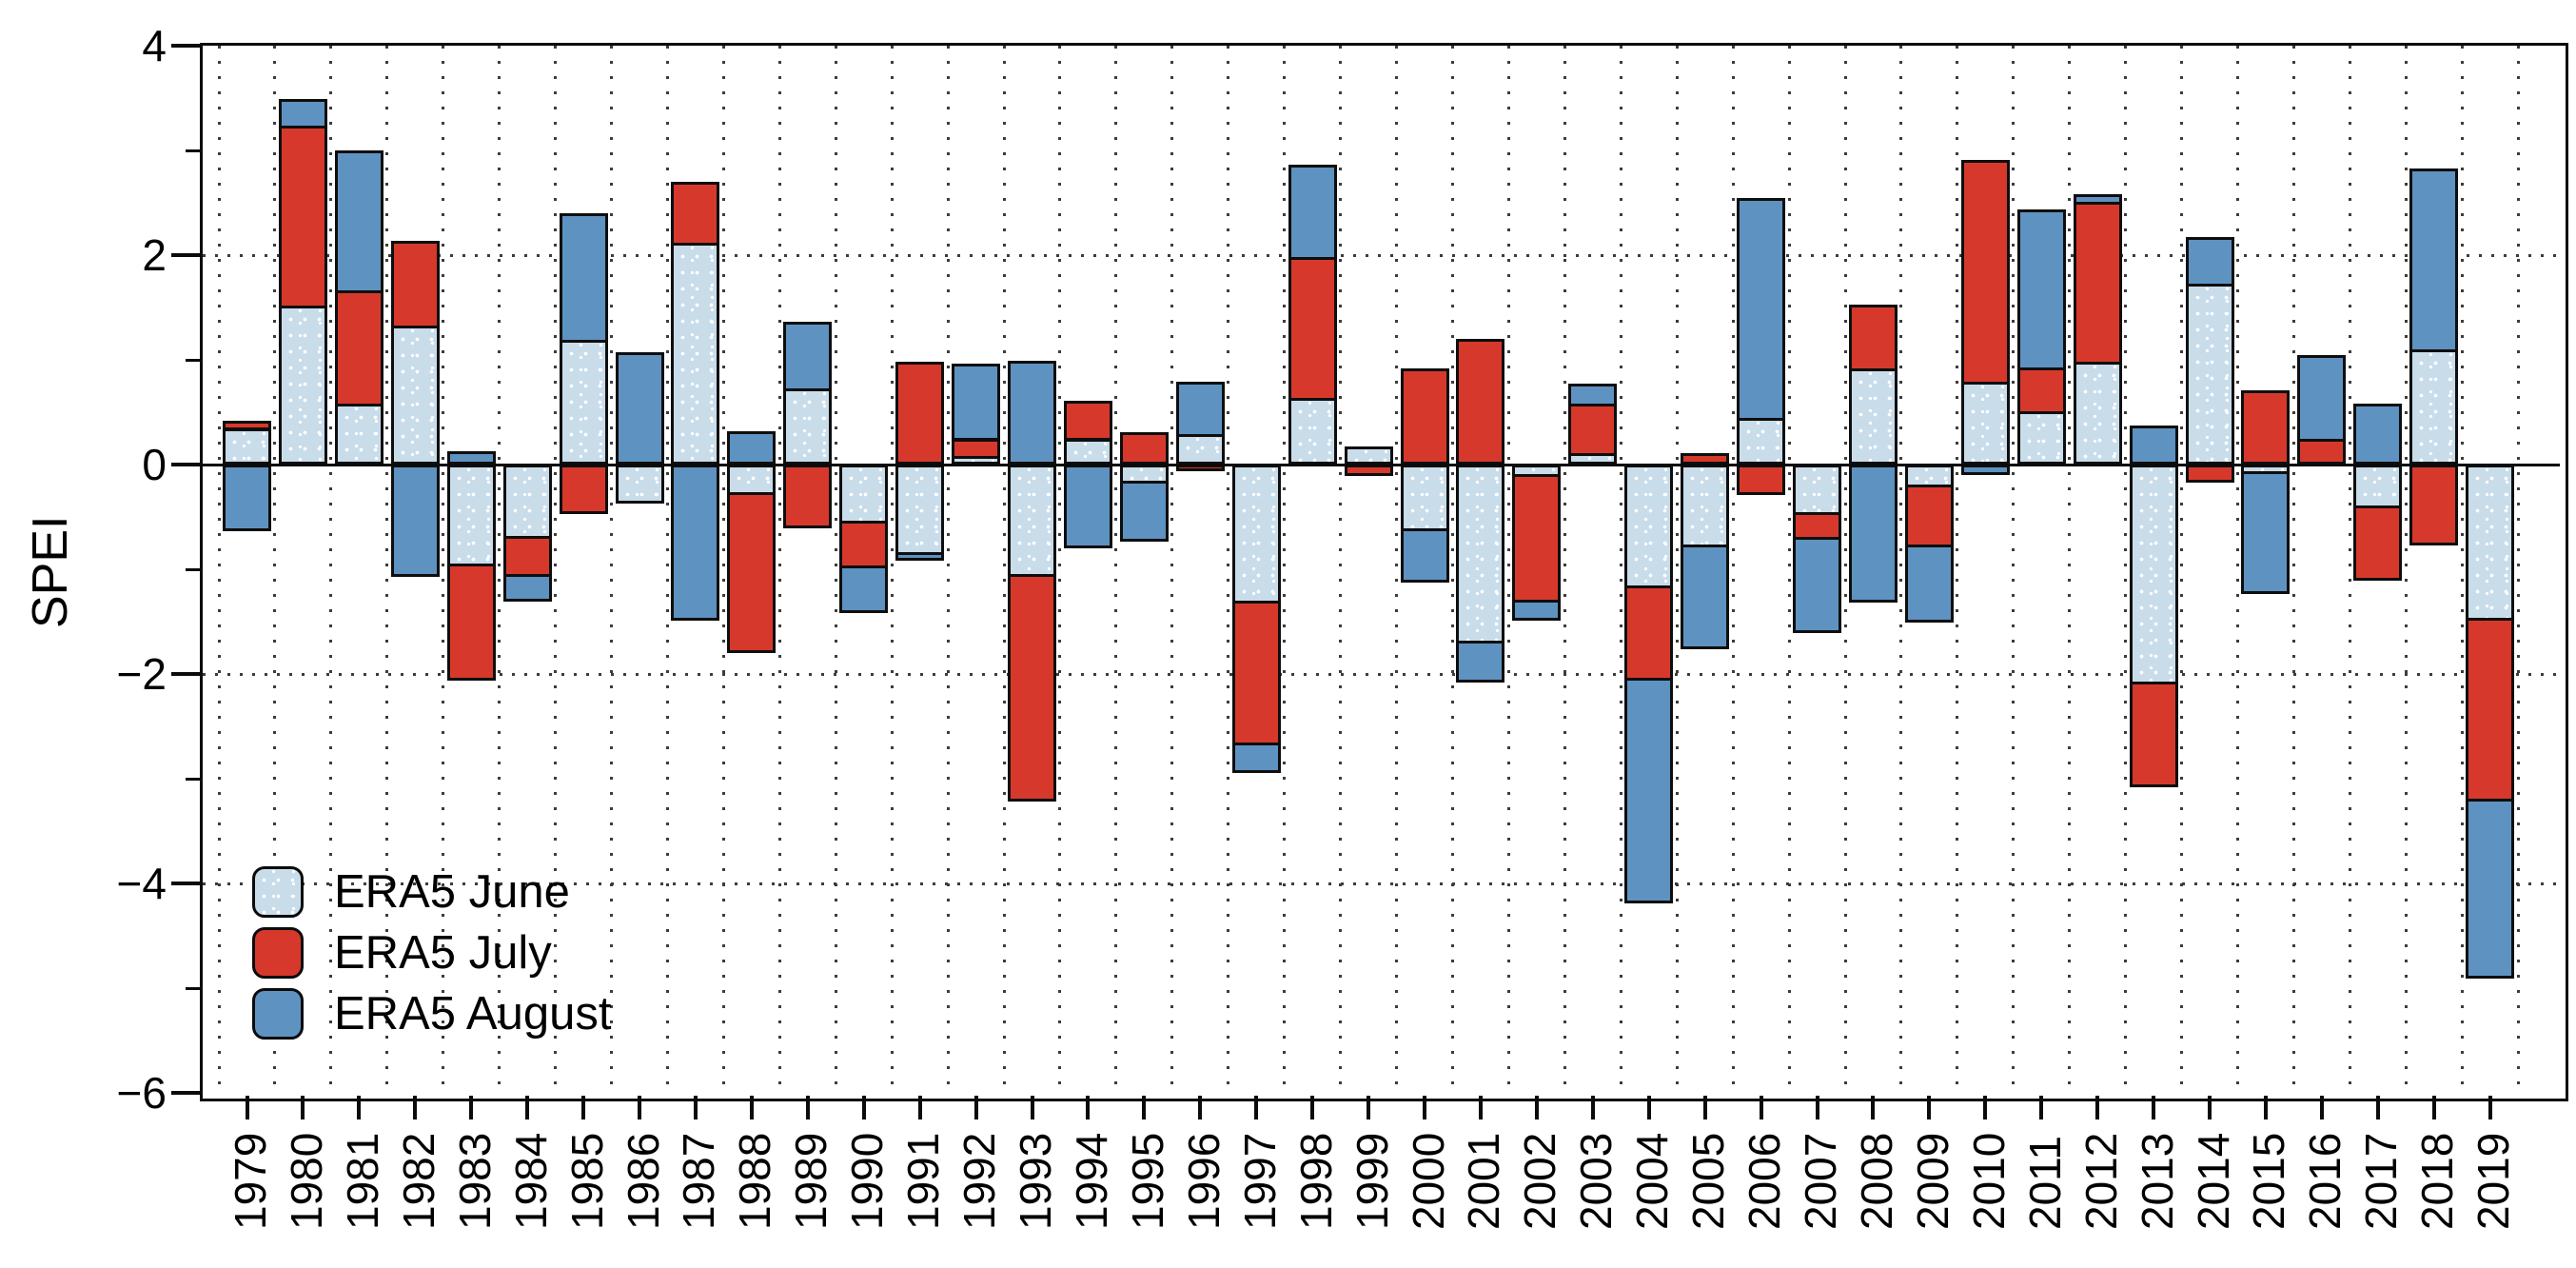 Image resolution: width=2576 pixels, height=1268 pixels. What do you see at coordinates (2041, 437) in the screenshot?
I see `bar-segment-2011-june` at bounding box center [2041, 437].